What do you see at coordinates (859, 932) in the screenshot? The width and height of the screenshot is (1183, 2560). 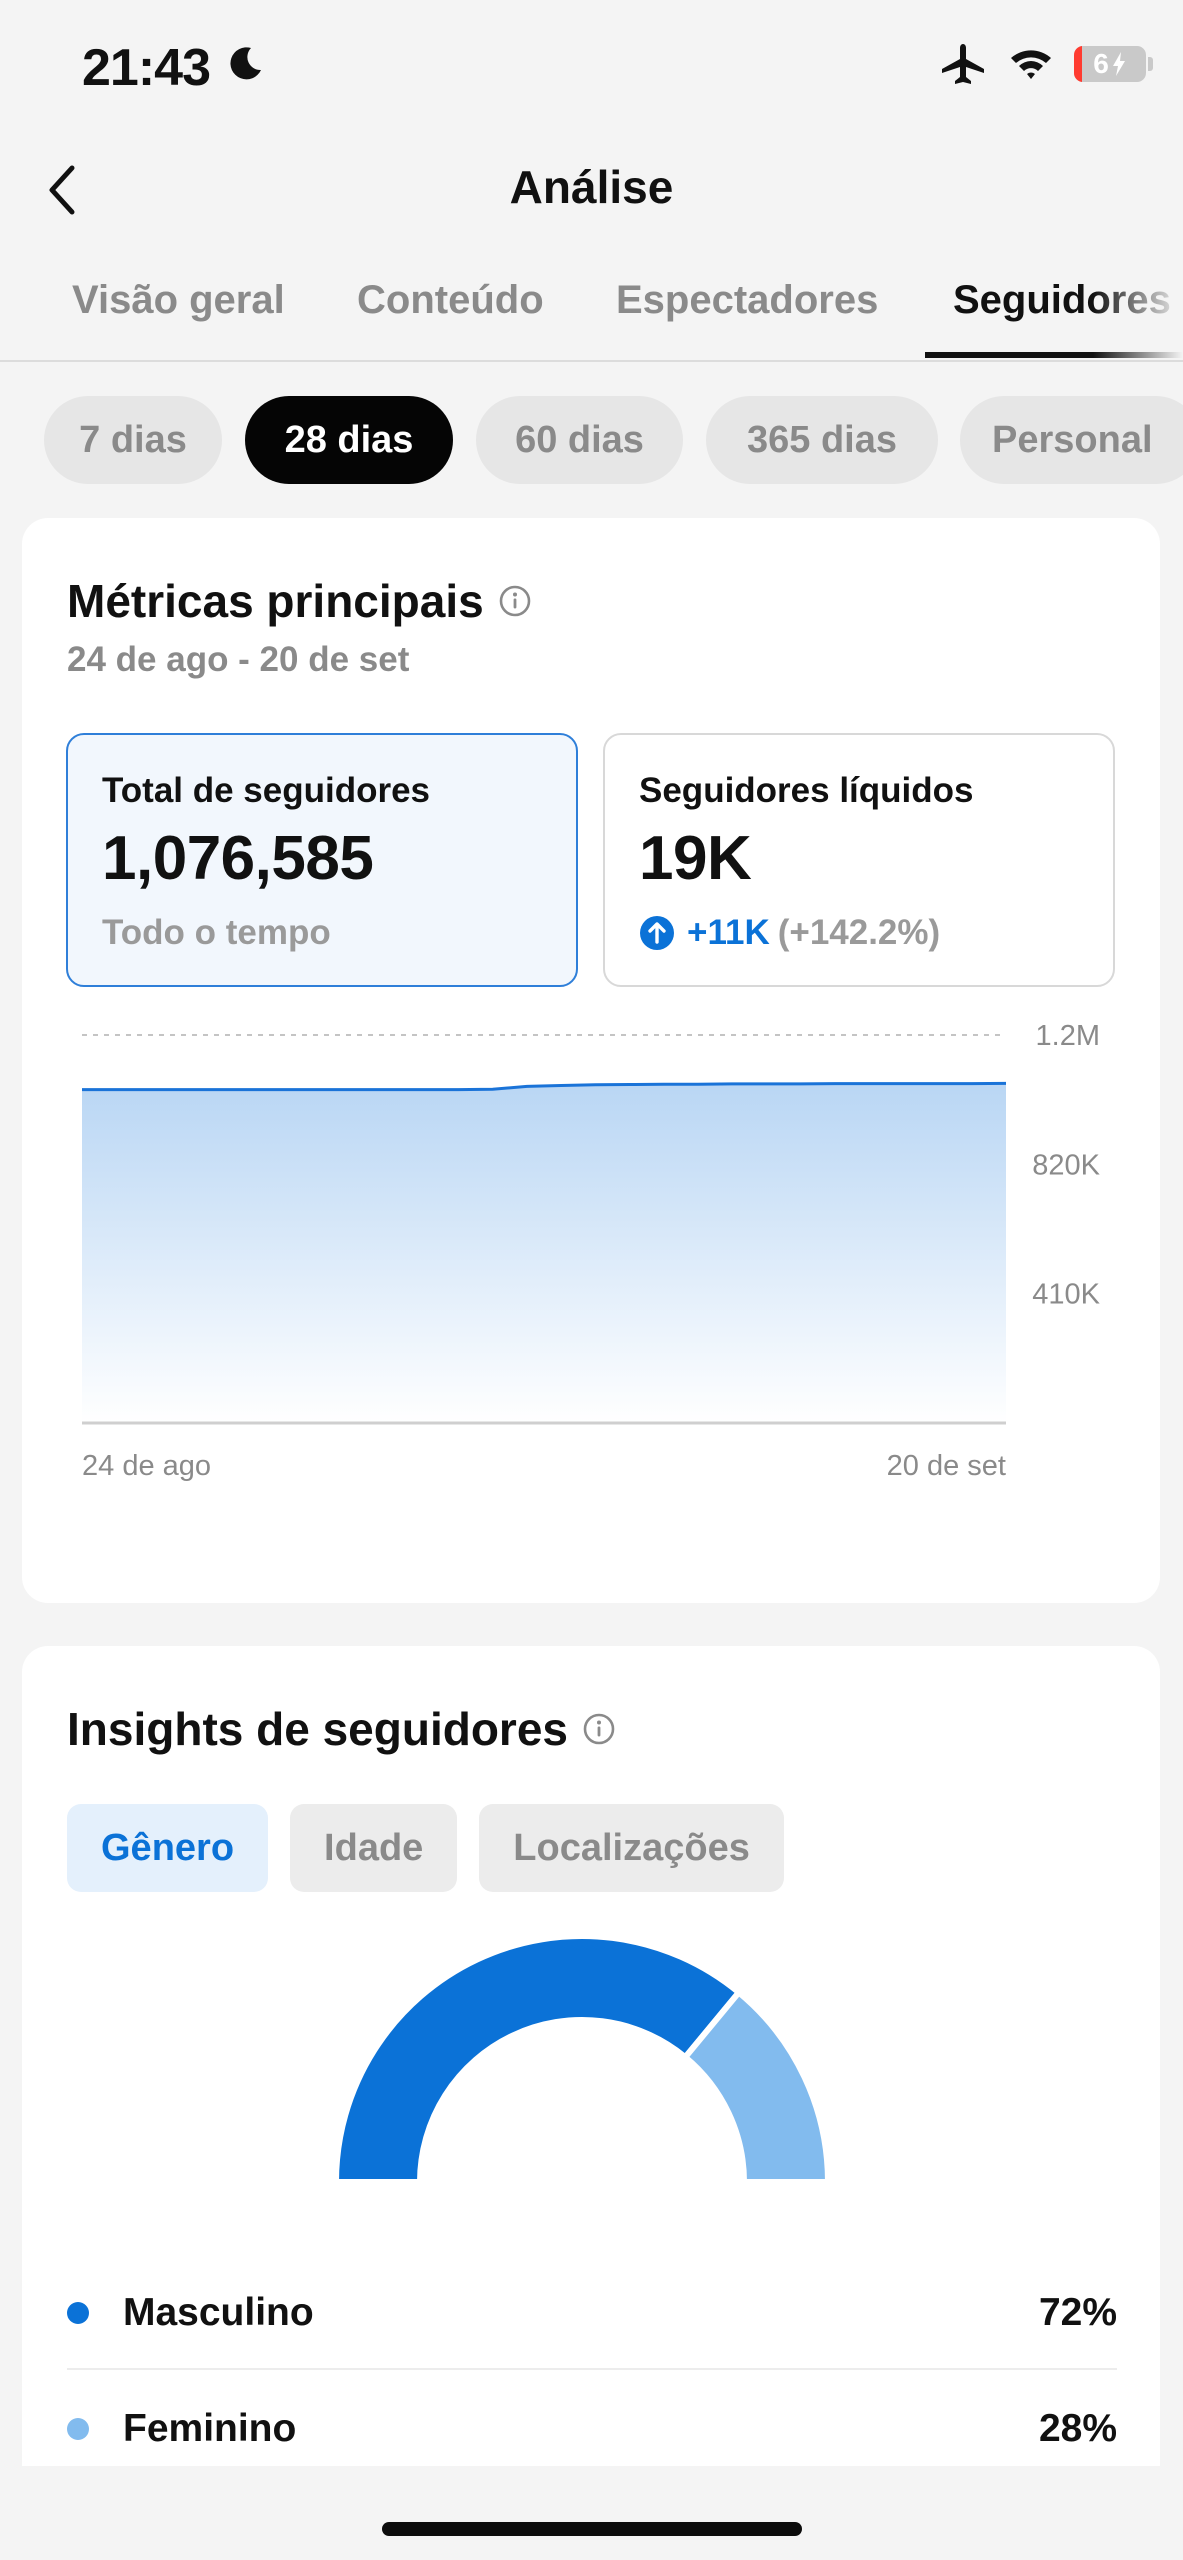 I see `net-followers-change-pct: (+142.2%)` at bounding box center [859, 932].